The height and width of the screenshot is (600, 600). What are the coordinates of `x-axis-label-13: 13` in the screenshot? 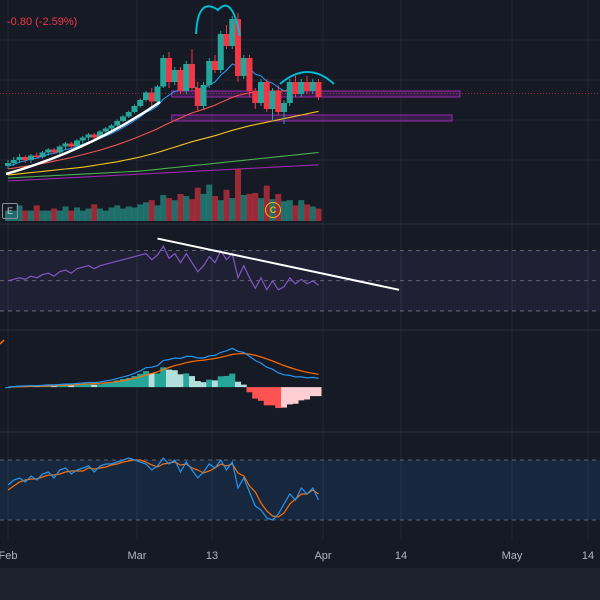 It's located at (212, 556).